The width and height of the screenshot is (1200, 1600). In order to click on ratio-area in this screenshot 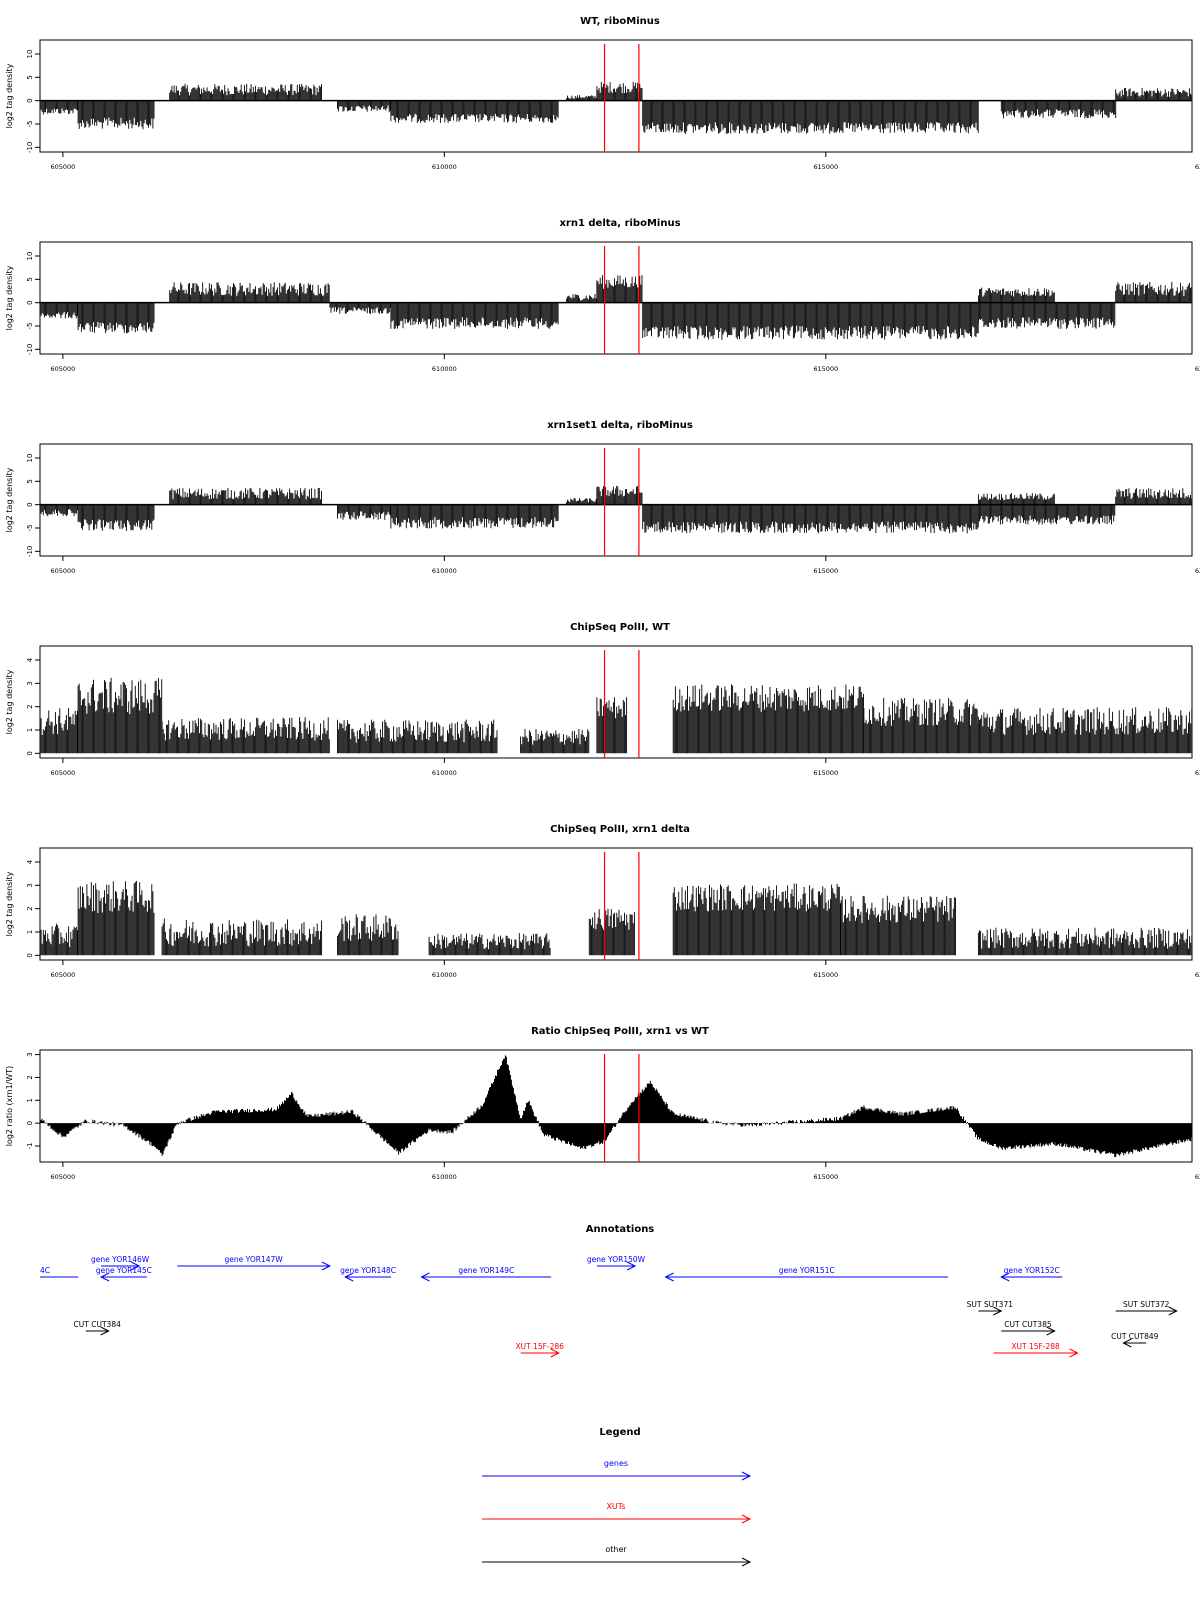, I will do `click(616, 1106)`.